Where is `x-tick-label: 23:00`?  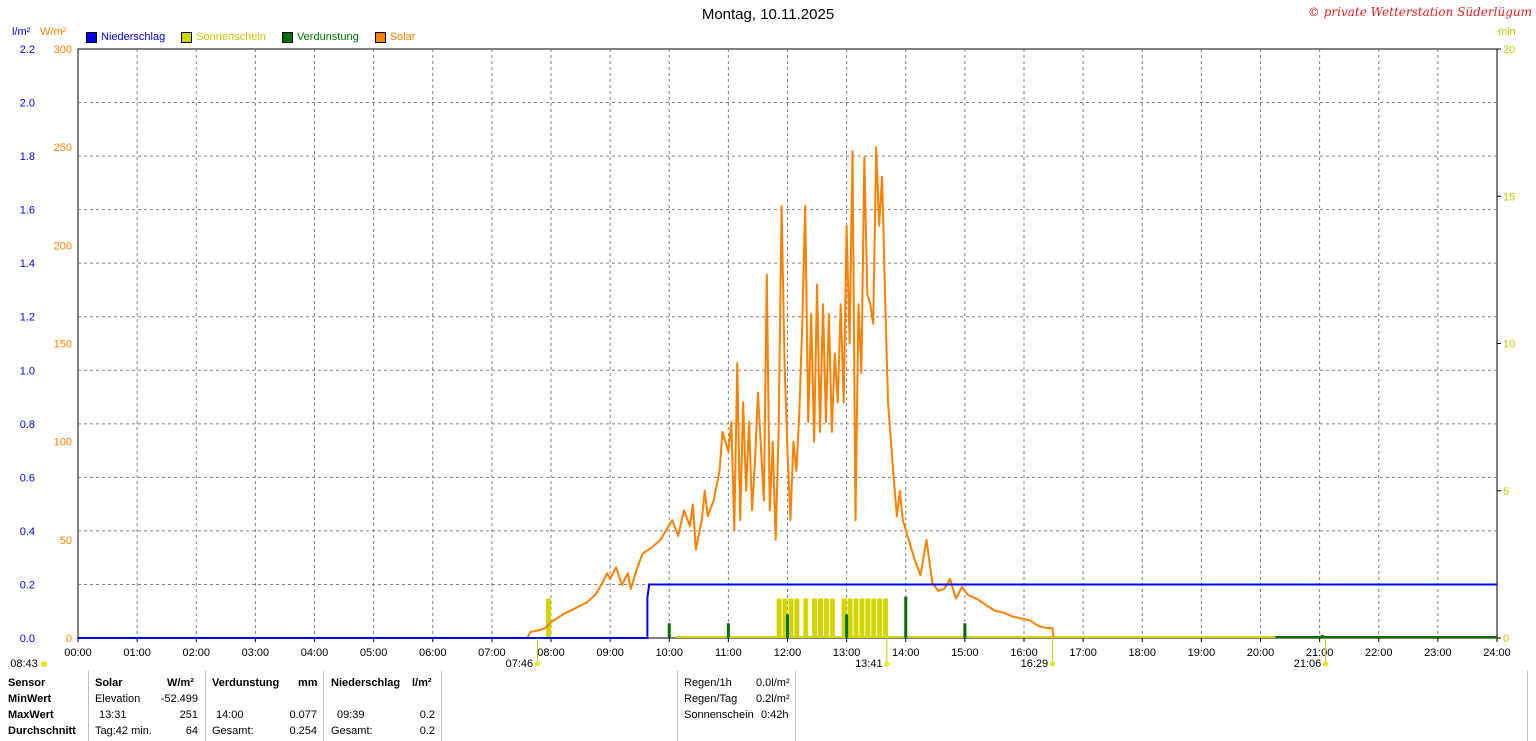
x-tick-label: 23:00 is located at coordinates (1438, 653).